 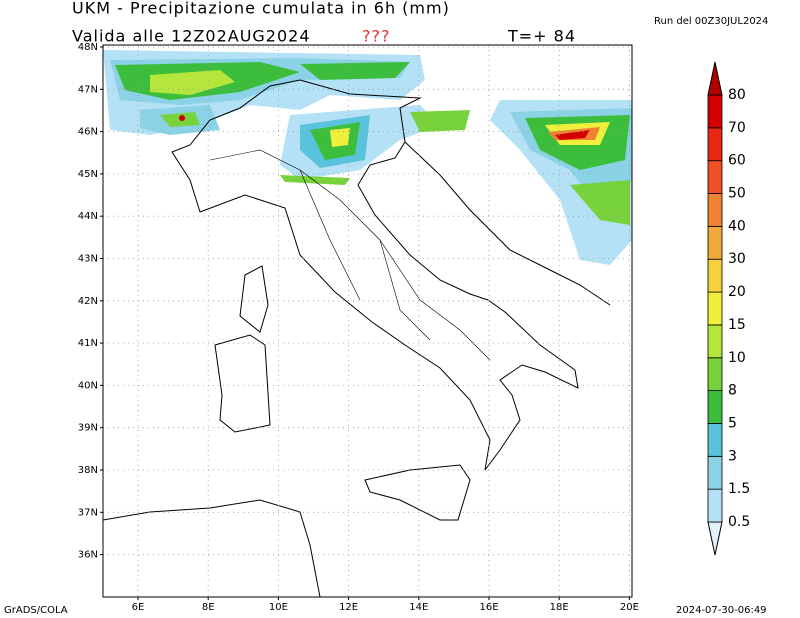 What do you see at coordinates (711, 21) in the screenshot?
I see `run-time: Run del 00Z30JUL2024` at bounding box center [711, 21].